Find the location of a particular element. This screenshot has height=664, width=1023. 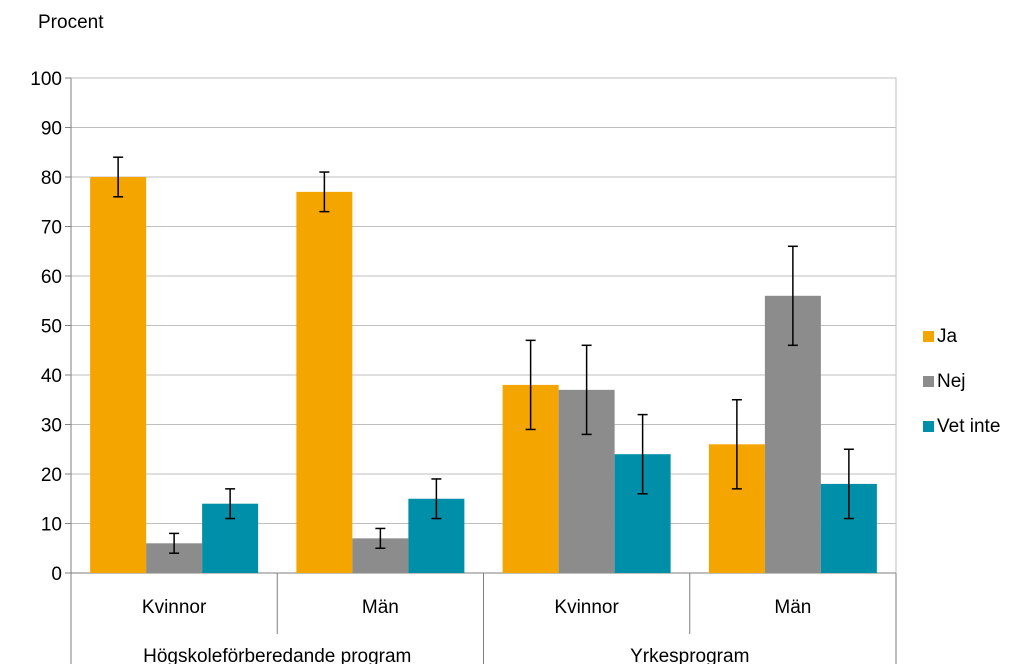

y-tick-label: 70 is located at coordinates (51, 228).